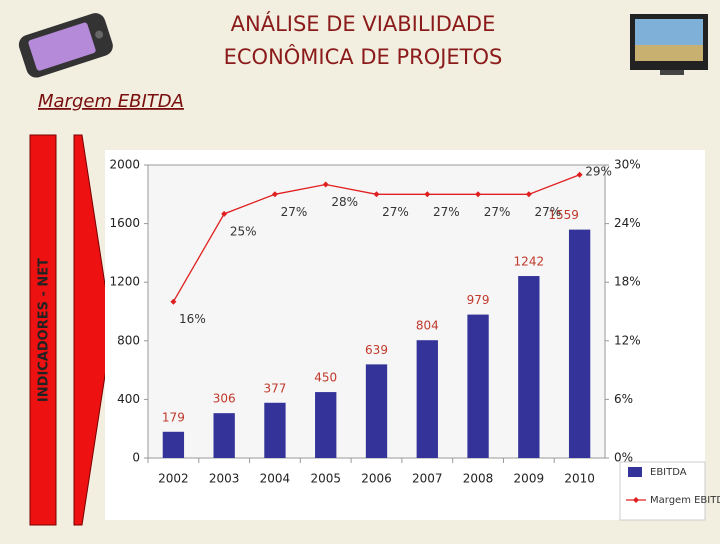 The width and height of the screenshot is (720, 544). Describe the element at coordinates (124, 223) in the screenshot. I see `y-tick-label: 1600` at that location.